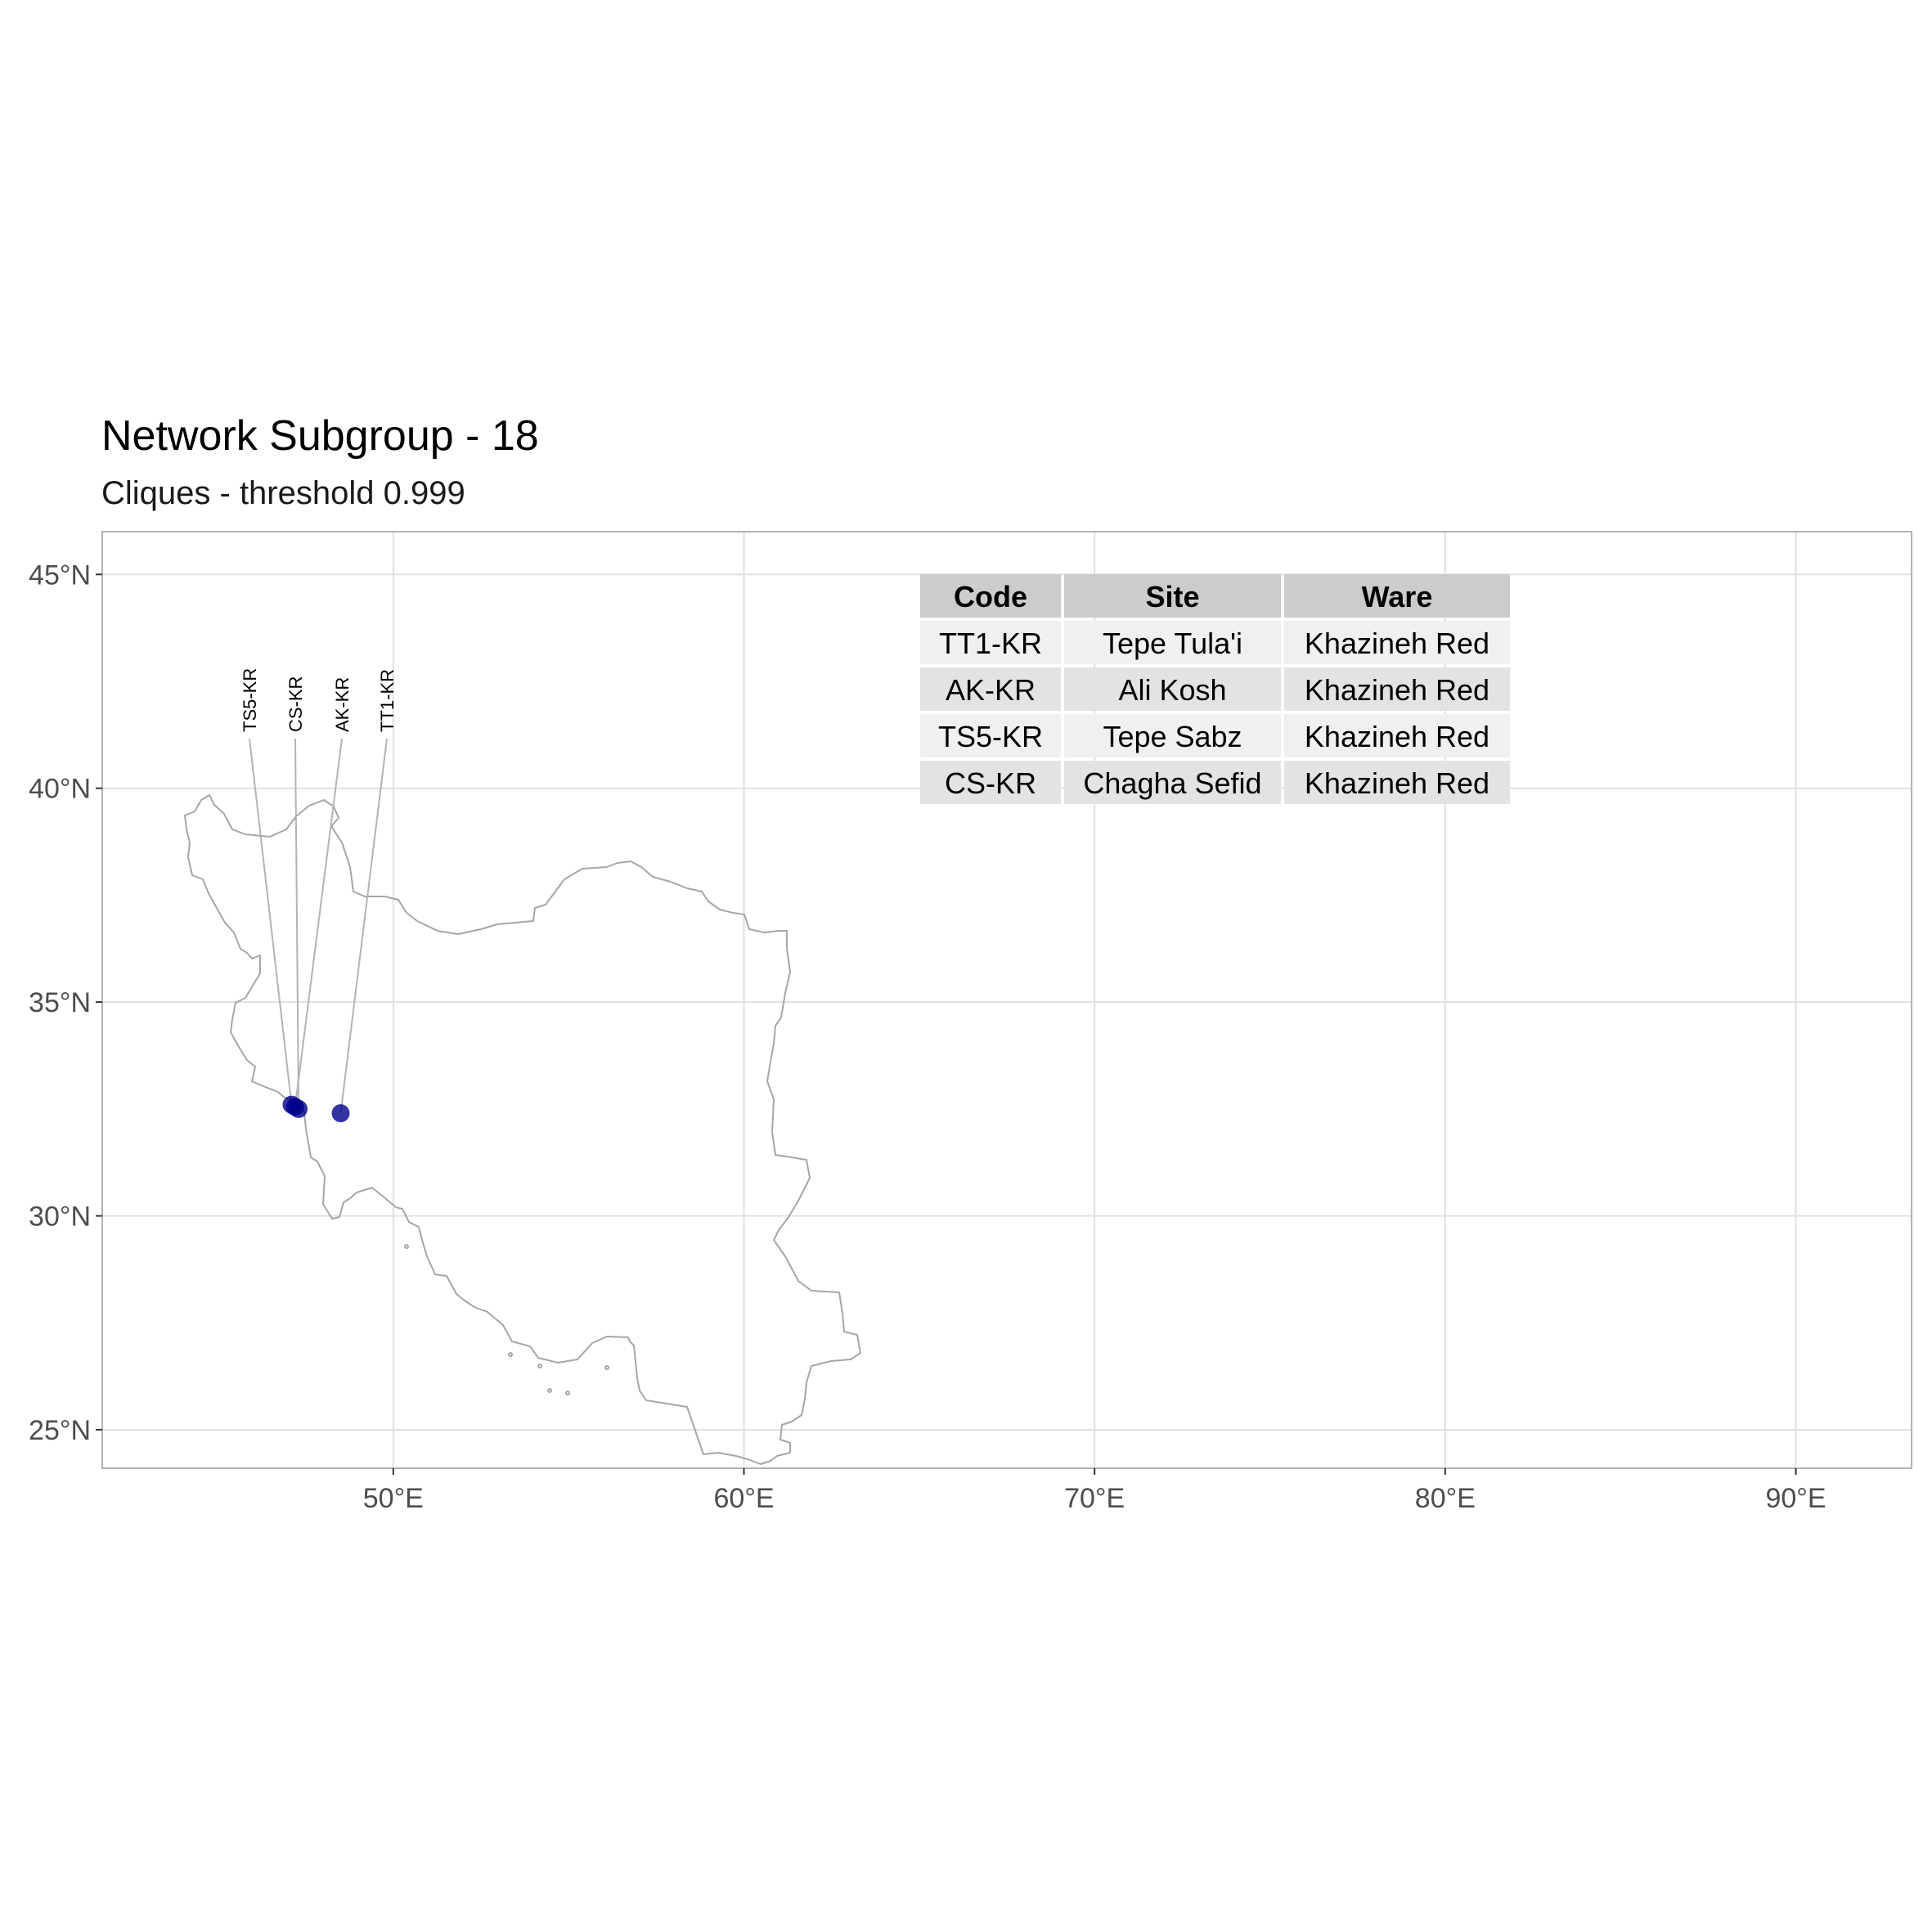 The image size is (1932, 1932). Describe the element at coordinates (522, 1130) in the screenshot. I see `iran-border` at that location.